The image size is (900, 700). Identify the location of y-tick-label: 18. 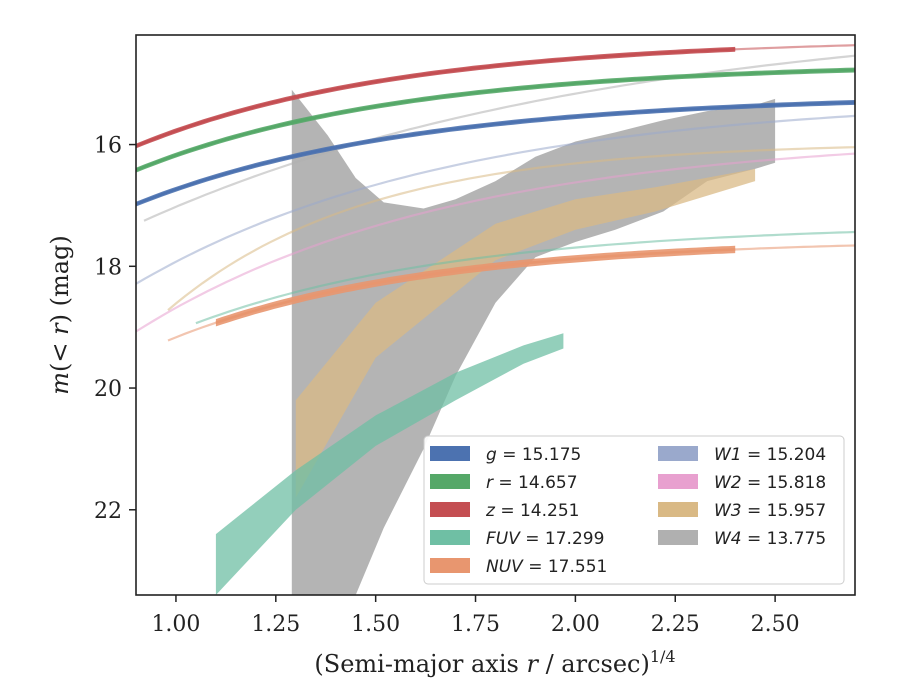
(108, 267).